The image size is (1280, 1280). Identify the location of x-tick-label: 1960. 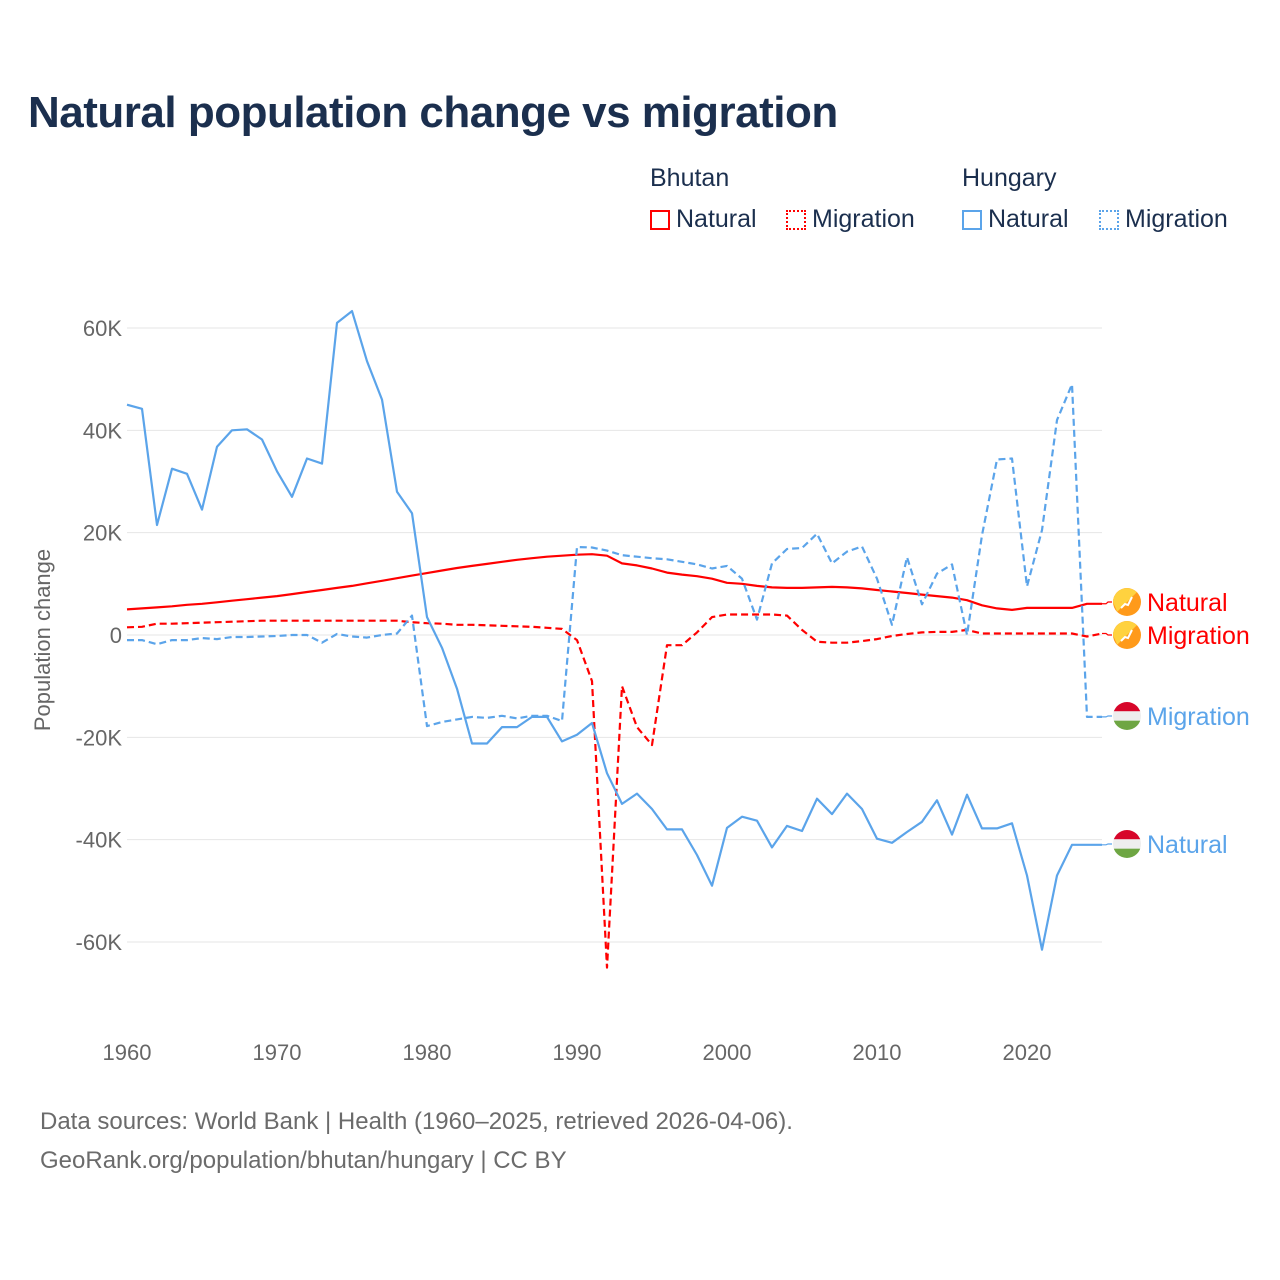
(127, 1052).